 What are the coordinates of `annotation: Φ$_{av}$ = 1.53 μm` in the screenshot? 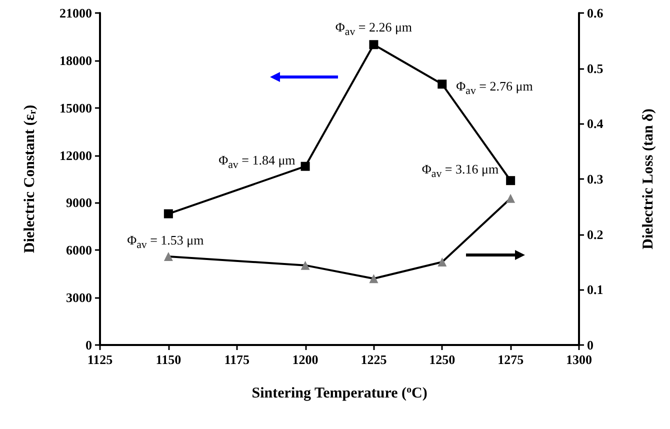 It's located at (165, 241).